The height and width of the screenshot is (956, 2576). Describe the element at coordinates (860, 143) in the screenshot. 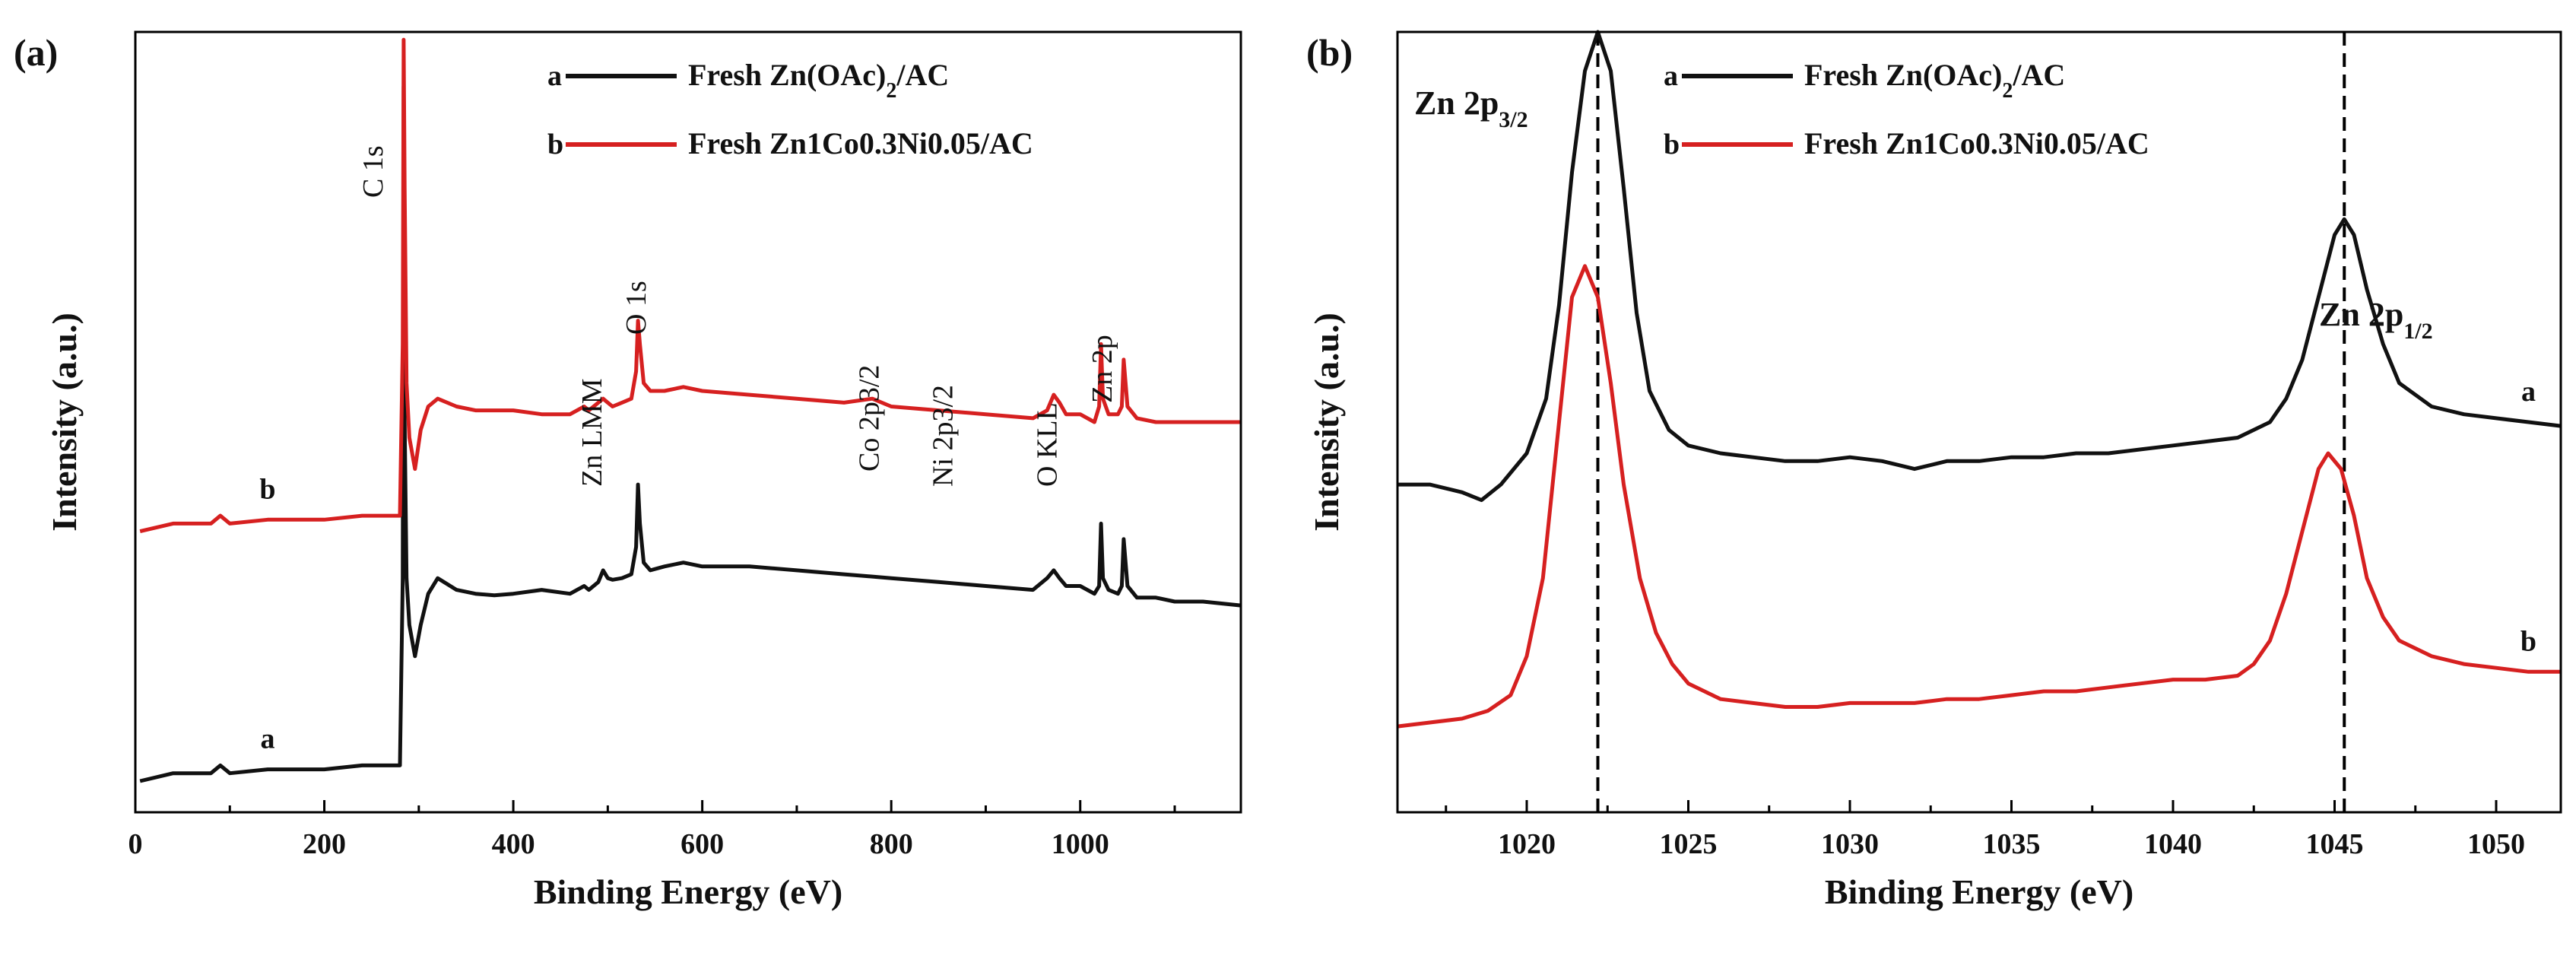

I see `panel-a-legend-label-b: Fresh Zn1Co0.3Ni0.05/AC` at that location.